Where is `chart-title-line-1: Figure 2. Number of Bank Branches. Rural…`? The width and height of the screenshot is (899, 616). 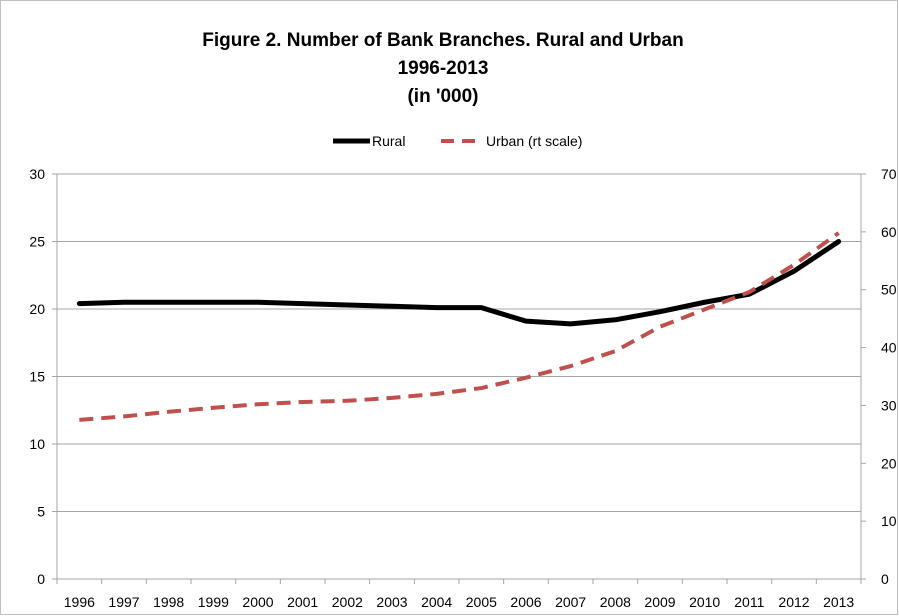
chart-title-line-1: Figure 2. Number of Bank Branches. Rural… is located at coordinates (442, 40).